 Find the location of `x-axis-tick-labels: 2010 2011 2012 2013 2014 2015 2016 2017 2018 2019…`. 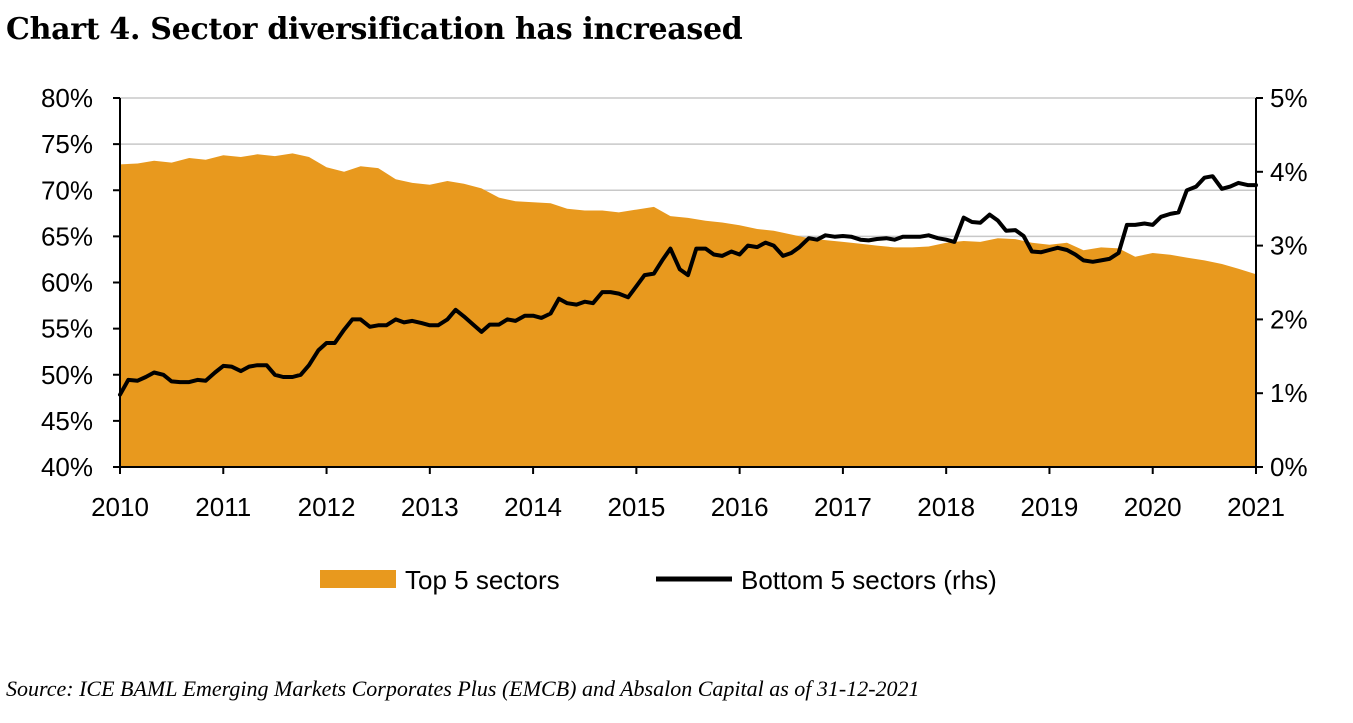

x-axis-tick-labels: 2010 2011 2012 2013 2014 2015 2016 2017 2018 2019… is located at coordinates (688, 507).